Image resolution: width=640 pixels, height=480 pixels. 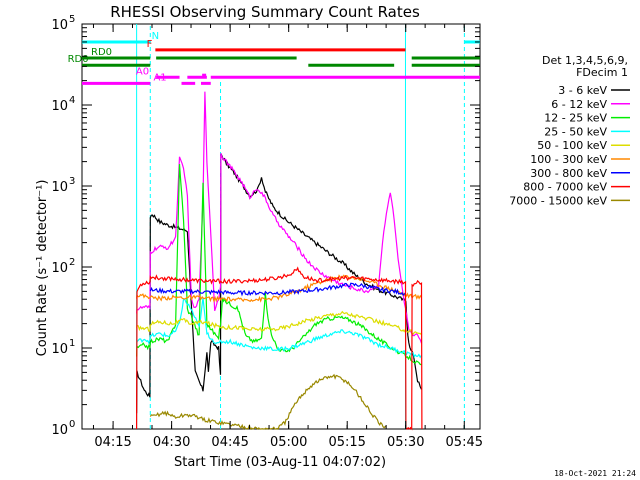 I want to click on x-tick-label: 04:15, so click(x=112, y=442).